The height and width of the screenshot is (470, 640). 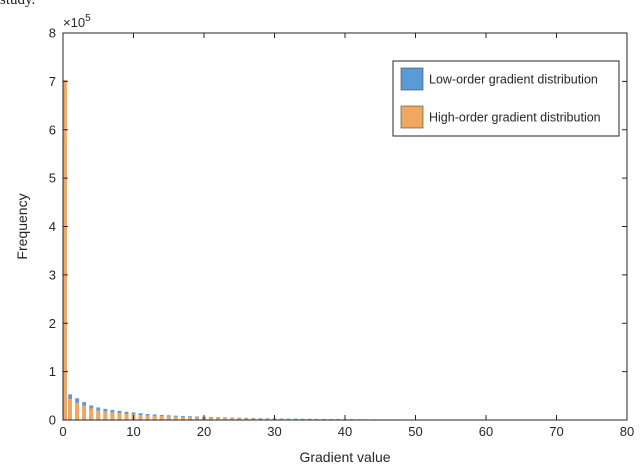 What do you see at coordinates (52, 81) in the screenshot?
I see `y-tick-label: 7` at bounding box center [52, 81].